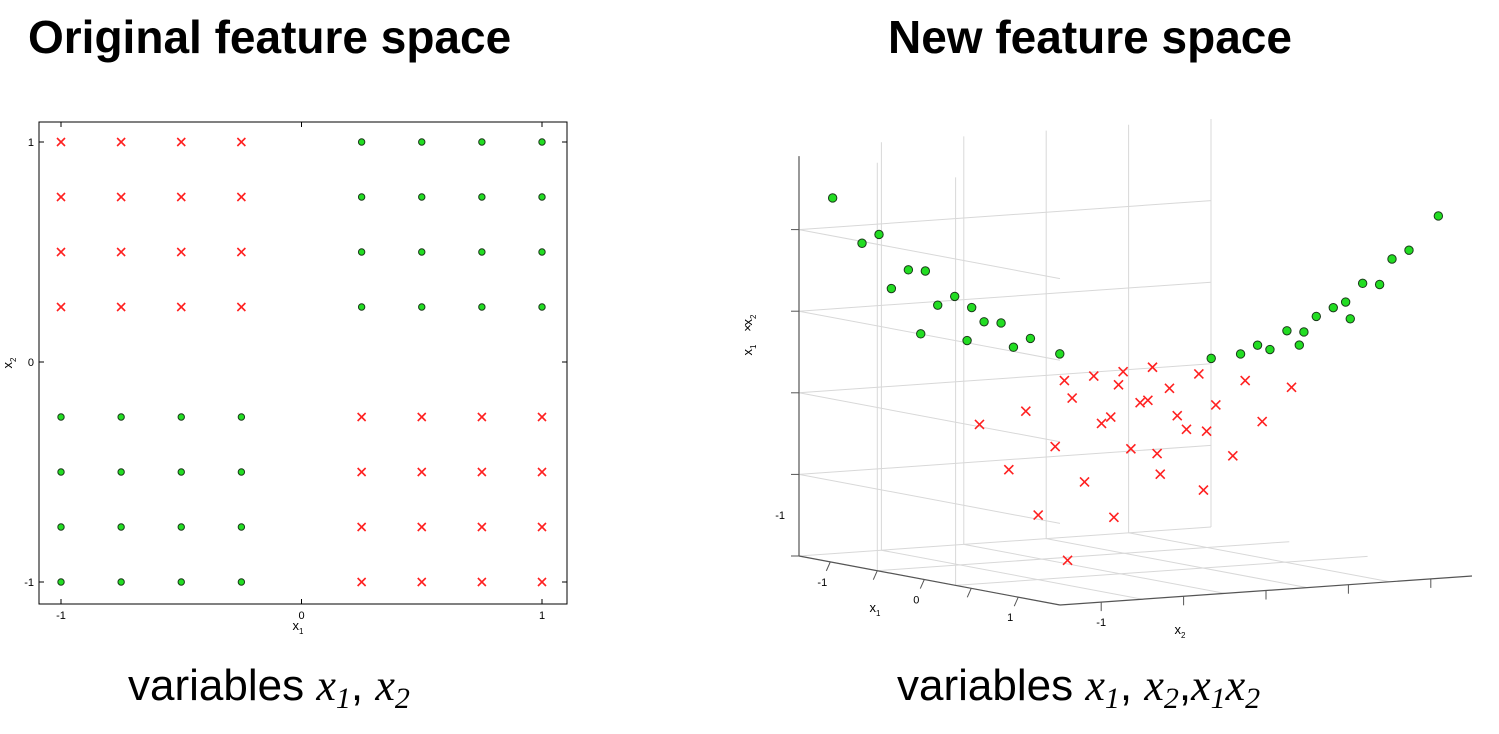  I want to click on x-axis-label: x1, so click(299, 627).